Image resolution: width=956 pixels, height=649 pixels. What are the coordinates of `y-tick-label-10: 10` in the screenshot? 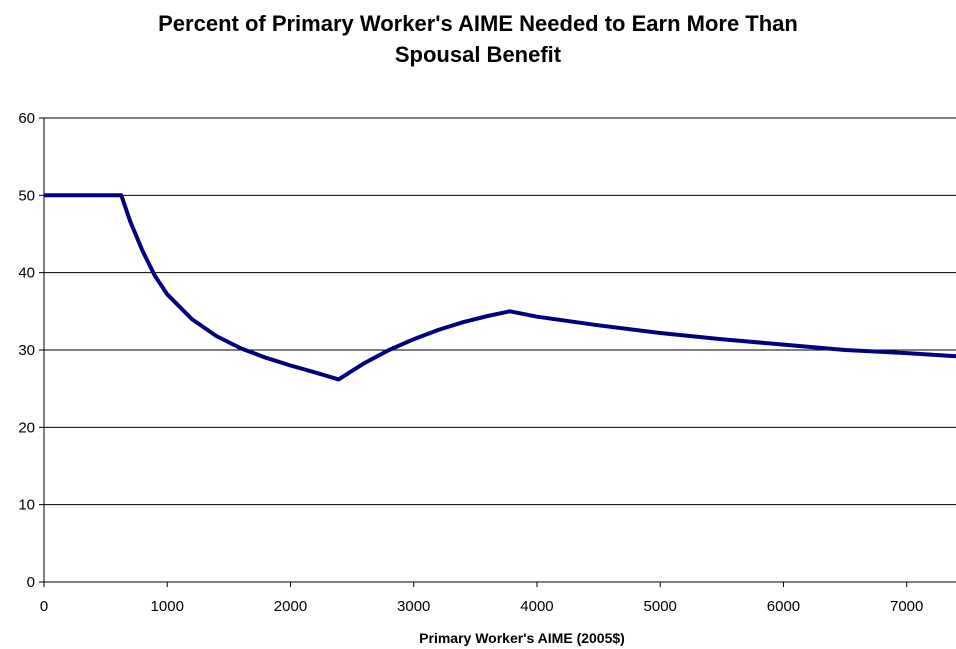 It's located at (26, 505).